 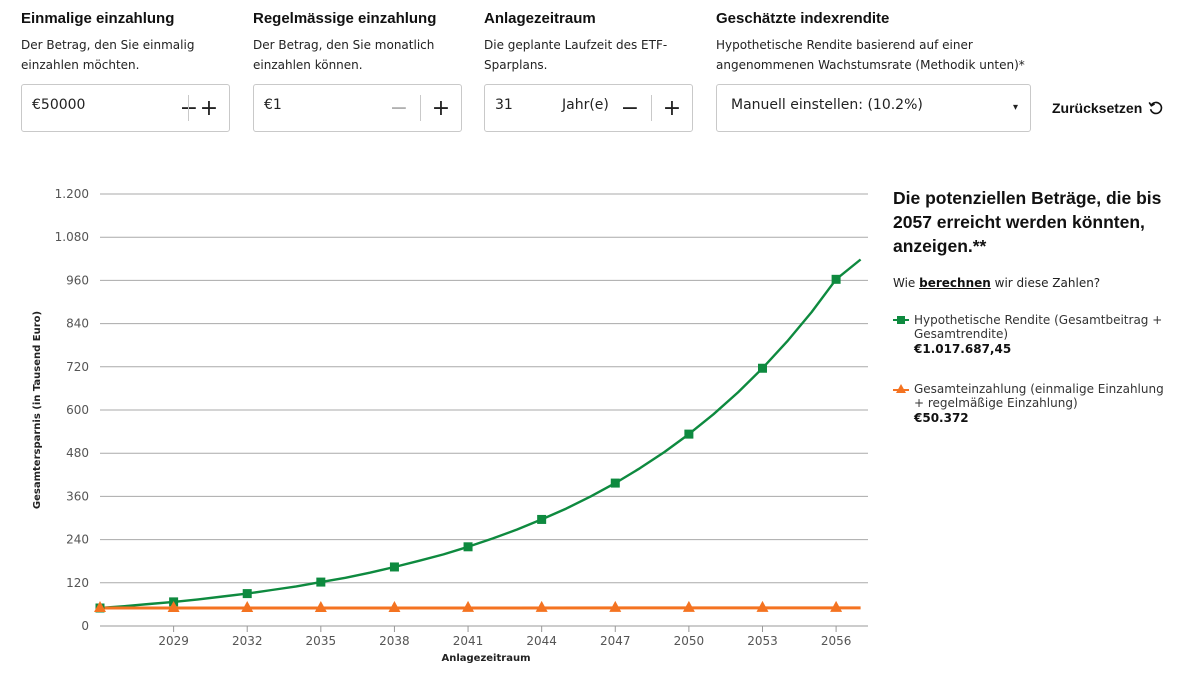 I want to click on period-unit: Jahr(e), so click(x=585, y=105).